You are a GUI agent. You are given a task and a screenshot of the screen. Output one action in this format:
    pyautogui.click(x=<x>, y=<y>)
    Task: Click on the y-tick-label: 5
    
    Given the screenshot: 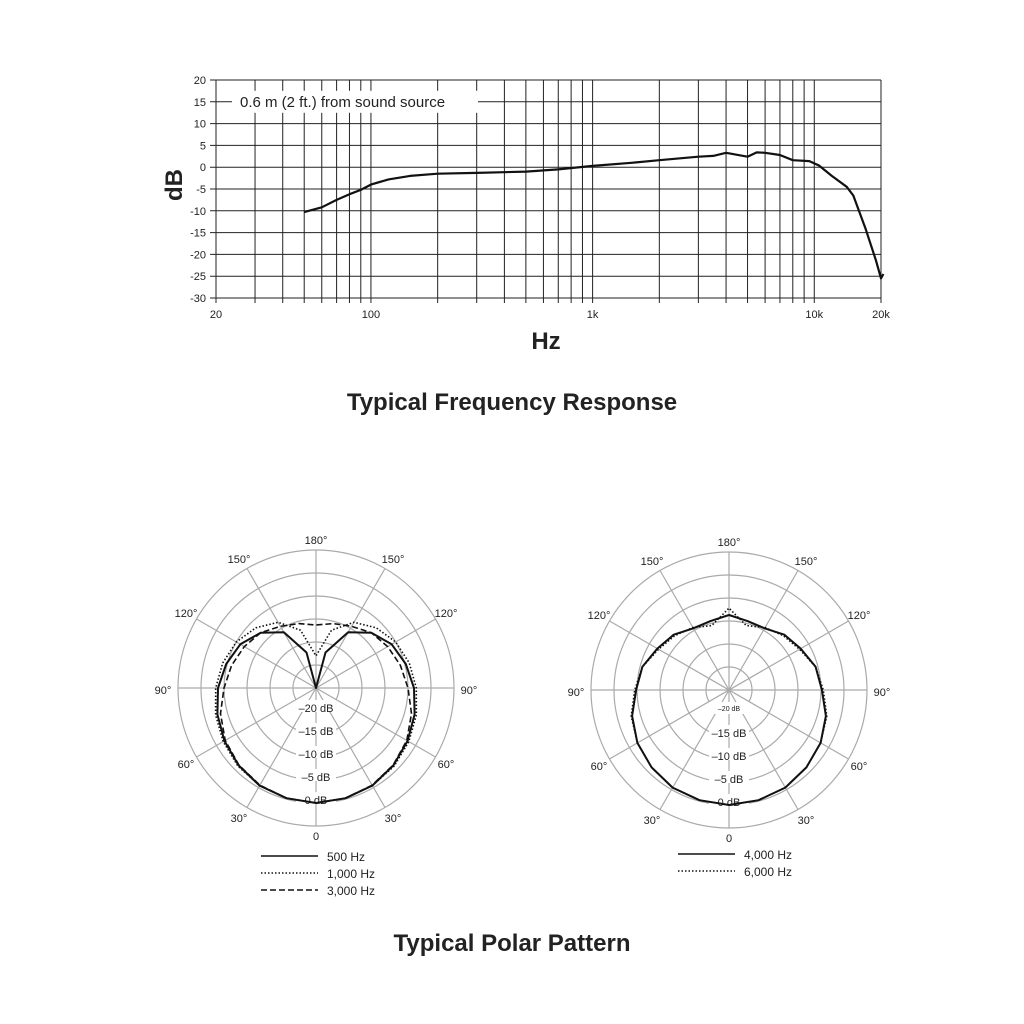 What is the action you would take?
    pyautogui.click(x=203, y=146)
    